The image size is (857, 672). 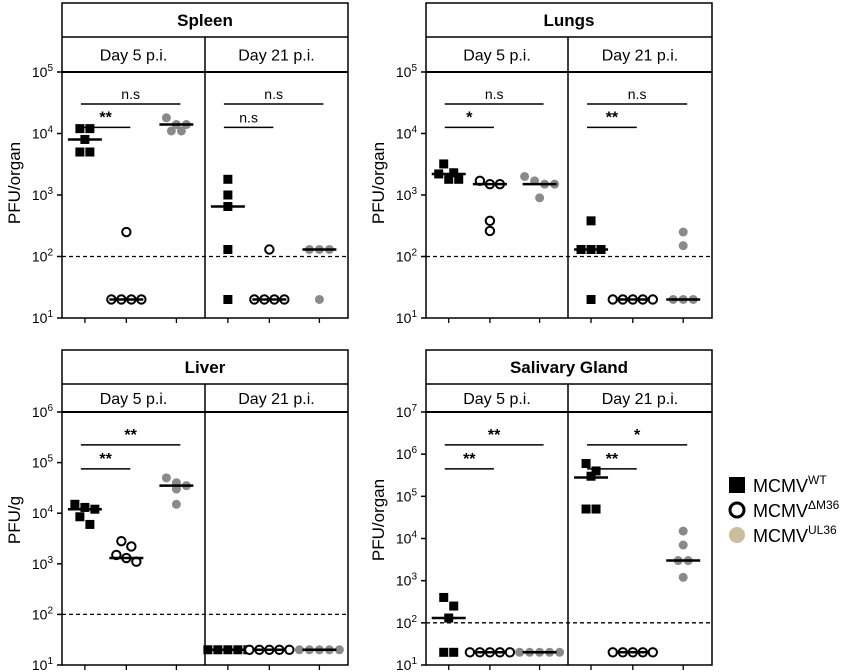 I want to click on legend-label: MCMVΔM36, so click(x=796, y=509).